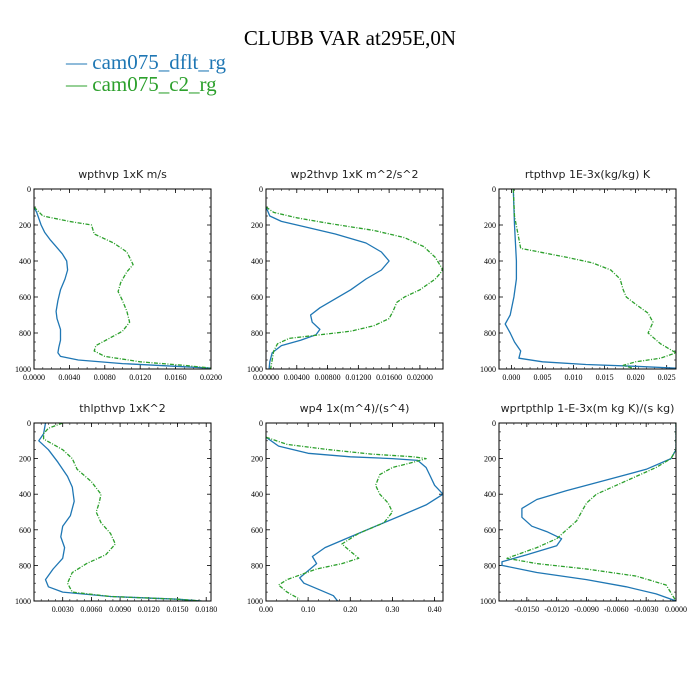  Describe the element at coordinates (122, 408) in the screenshot. I see `panel-title: thlpthvp 1xK^2` at that location.